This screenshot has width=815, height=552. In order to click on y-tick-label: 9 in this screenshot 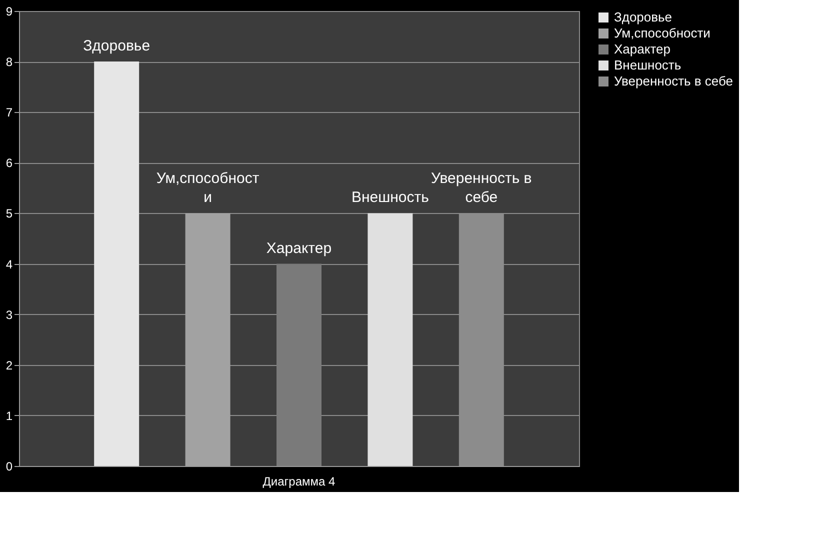, I will do `click(9, 11)`.